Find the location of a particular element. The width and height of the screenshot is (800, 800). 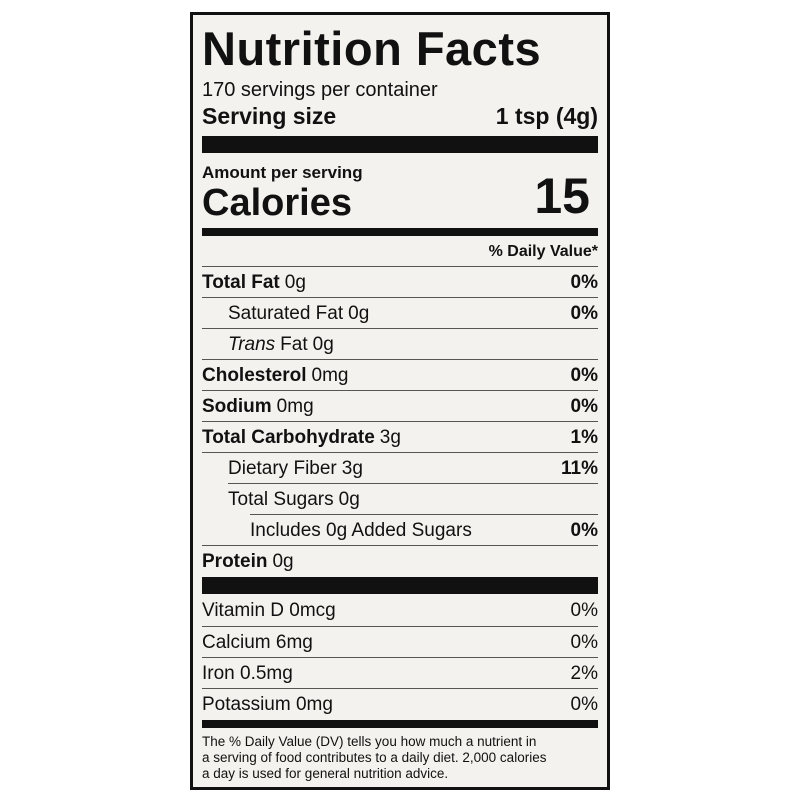

amount-per-serving: Amount per serving is located at coordinates (282, 172).